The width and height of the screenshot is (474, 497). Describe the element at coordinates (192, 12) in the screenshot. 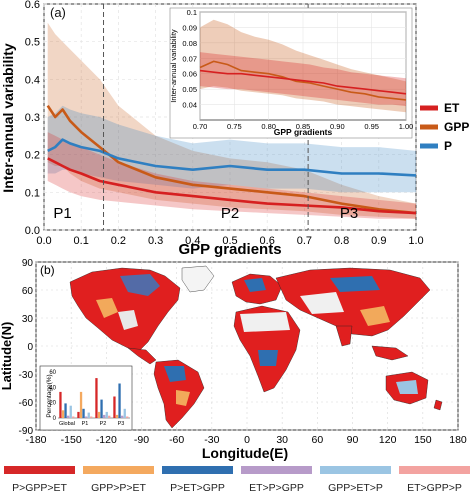

I see `inset-y-tick: 0.1` at that location.